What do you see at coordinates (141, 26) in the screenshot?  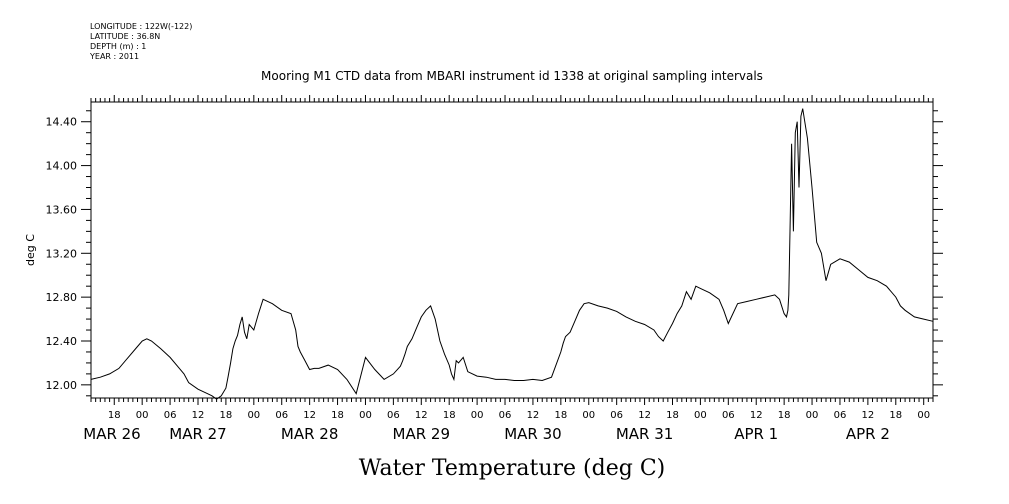 I see `metadata-longitude: LONGITUDE : 122W(-122)` at bounding box center [141, 26].